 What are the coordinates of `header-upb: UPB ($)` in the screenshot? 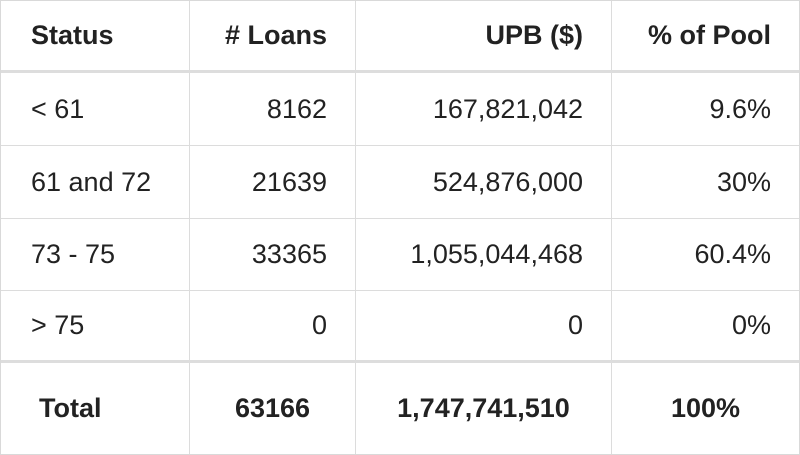 It's located at (484, 35).